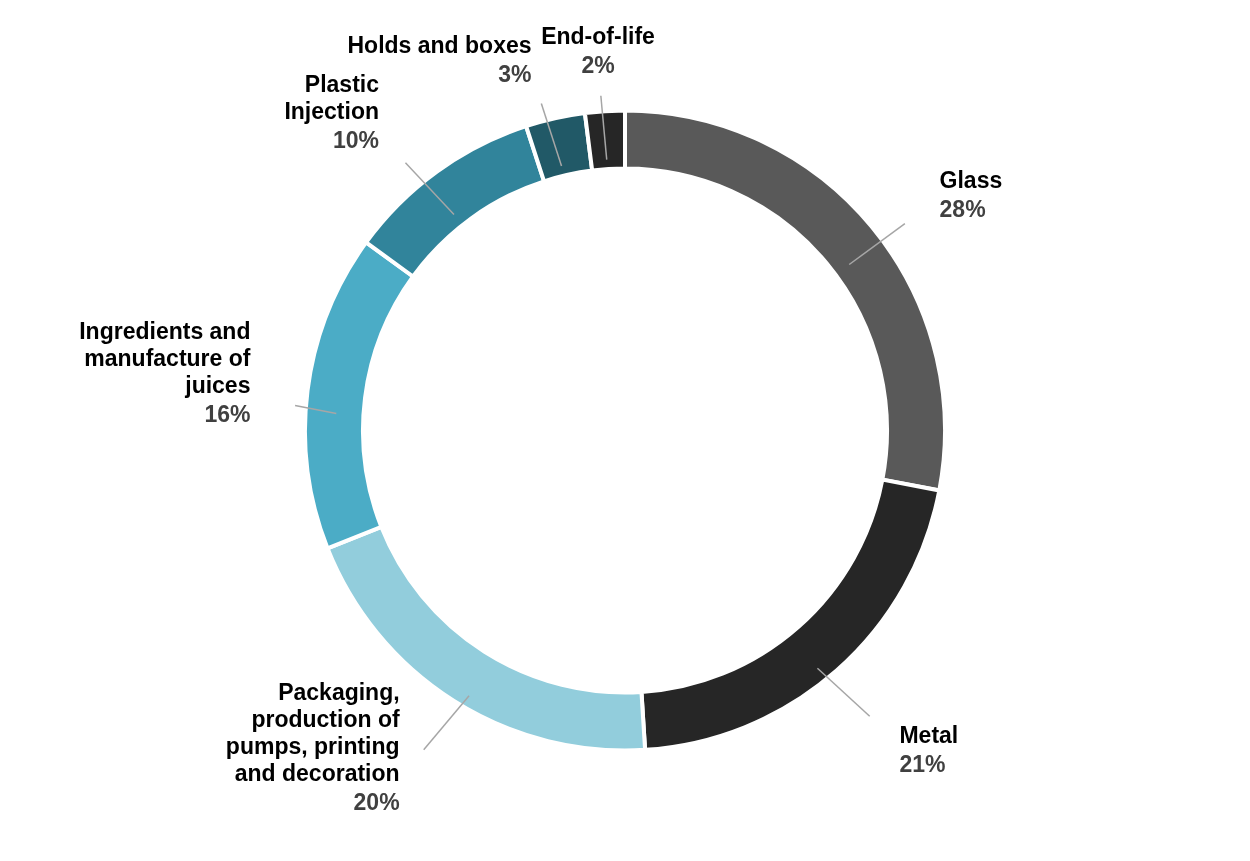 Image resolution: width=1250 pixels, height=861 pixels. Describe the element at coordinates (312, 732) in the screenshot. I see `slice-label: Packaging, production of pumps, printing and decoration` at that location.